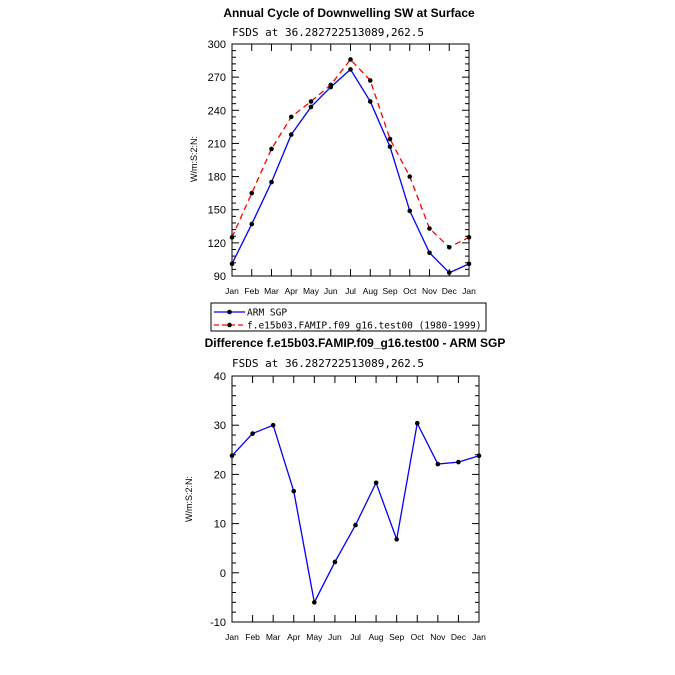 The width and height of the screenshot is (675, 675). Describe the element at coordinates (217, 244) in the screenshot. I see `y-tick-label: 120` at that location.